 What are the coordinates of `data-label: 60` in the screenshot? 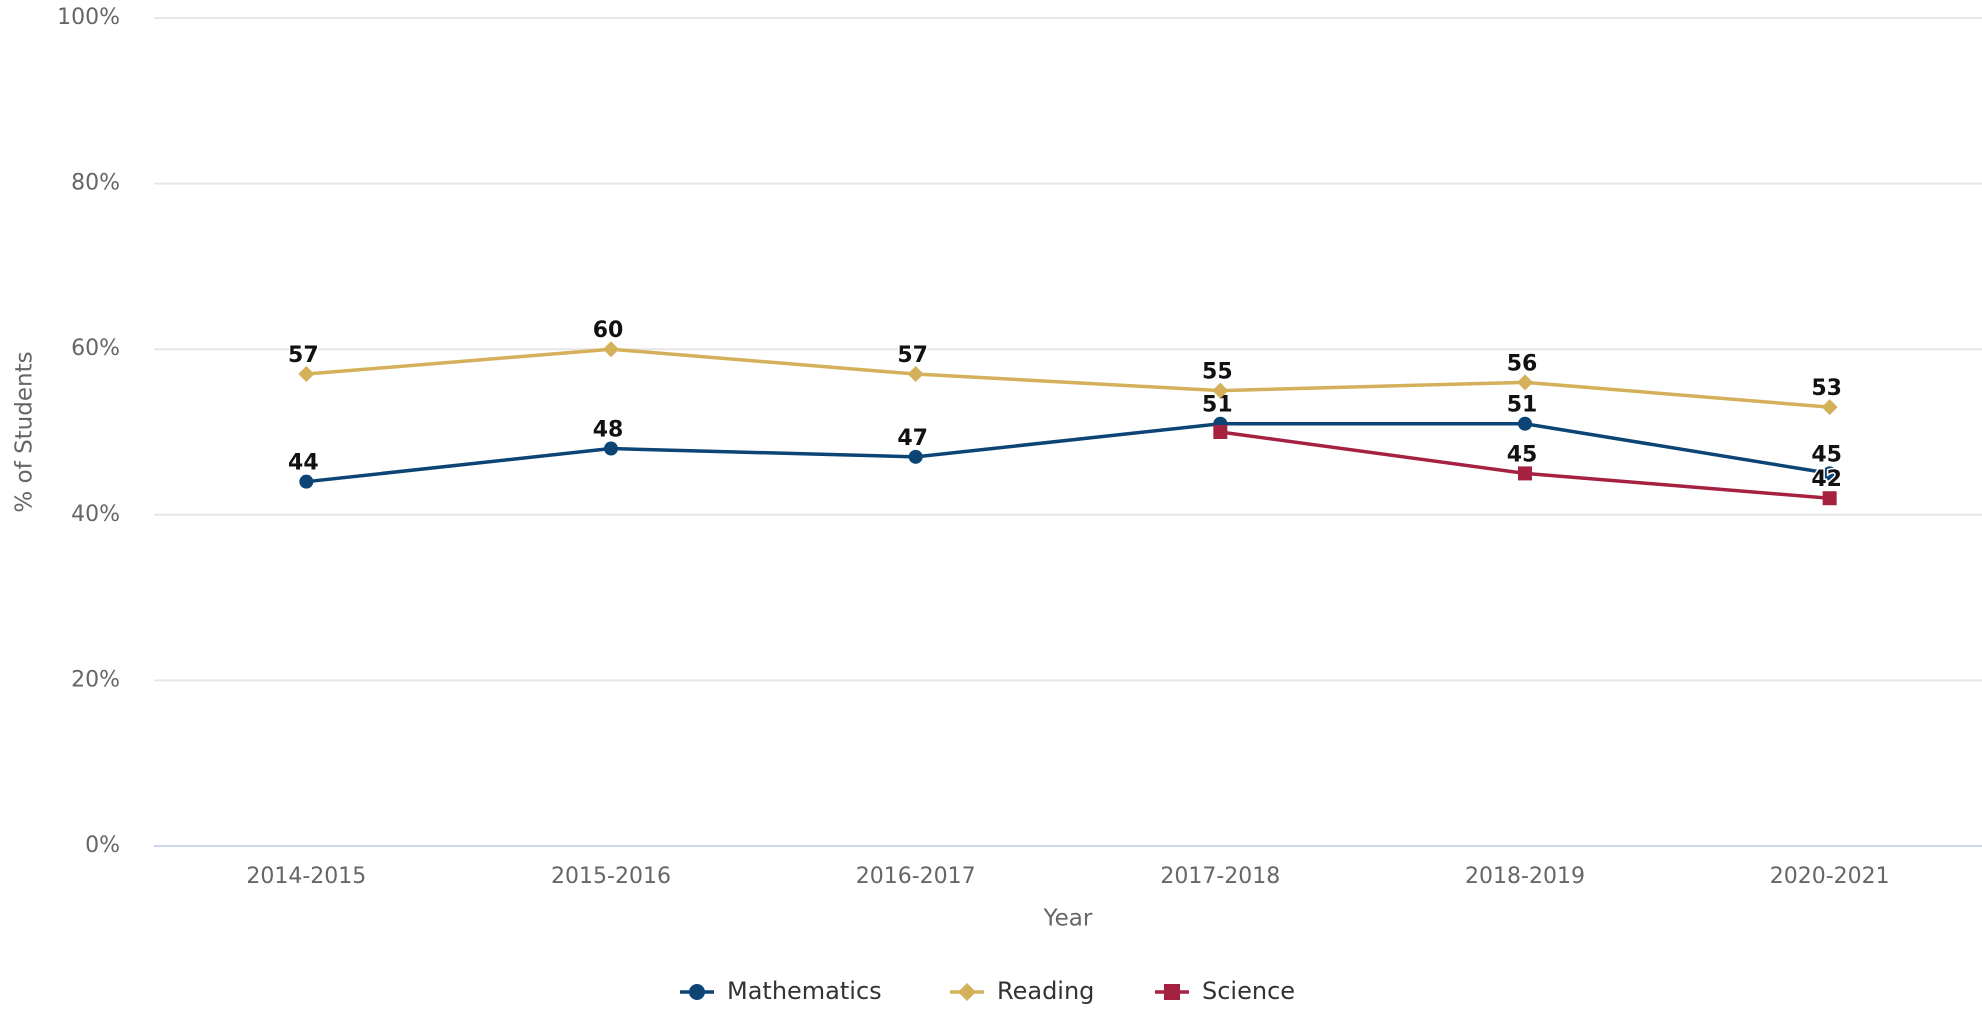 It's located at (608, 330).